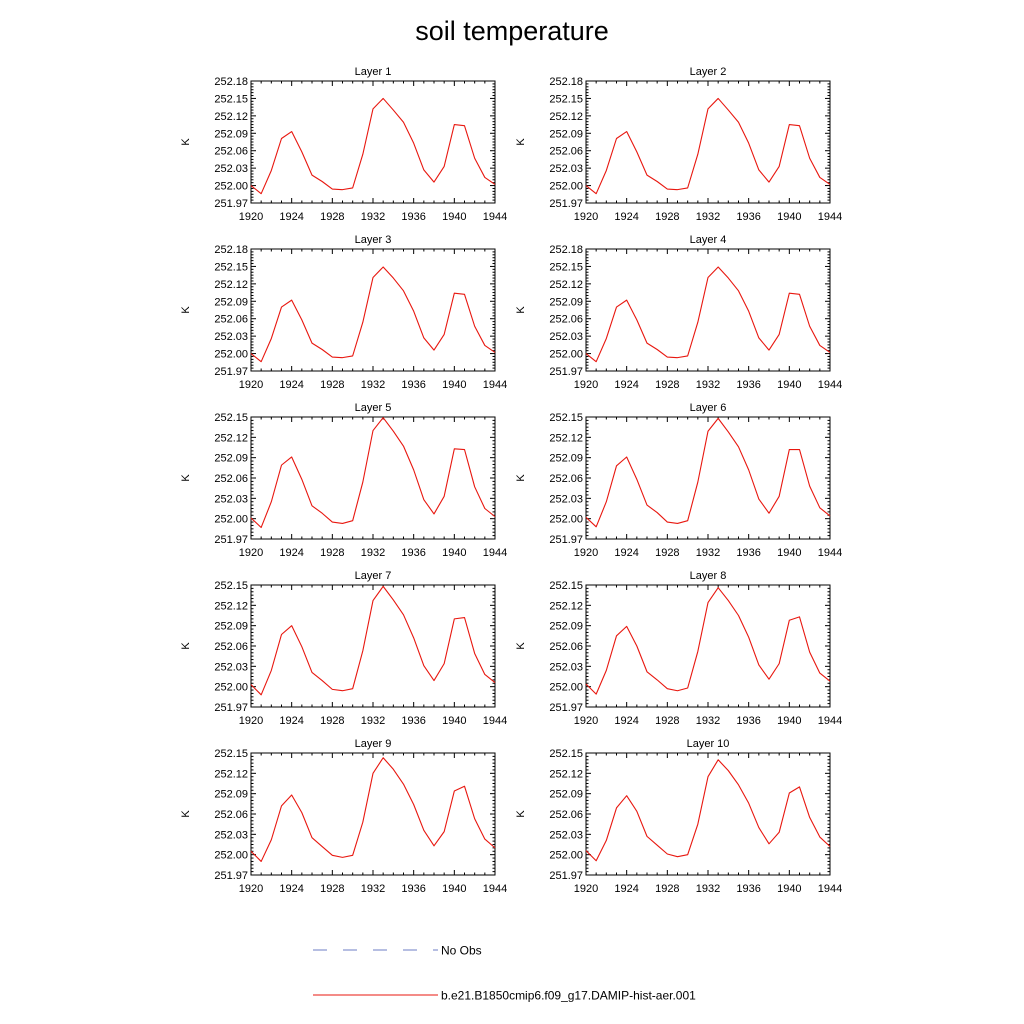 This screenshot has width=1024, height=1024. Describe the element at coordinates (373, 72) in the screenshot. I see `panel-title: Layer 1` at that location.